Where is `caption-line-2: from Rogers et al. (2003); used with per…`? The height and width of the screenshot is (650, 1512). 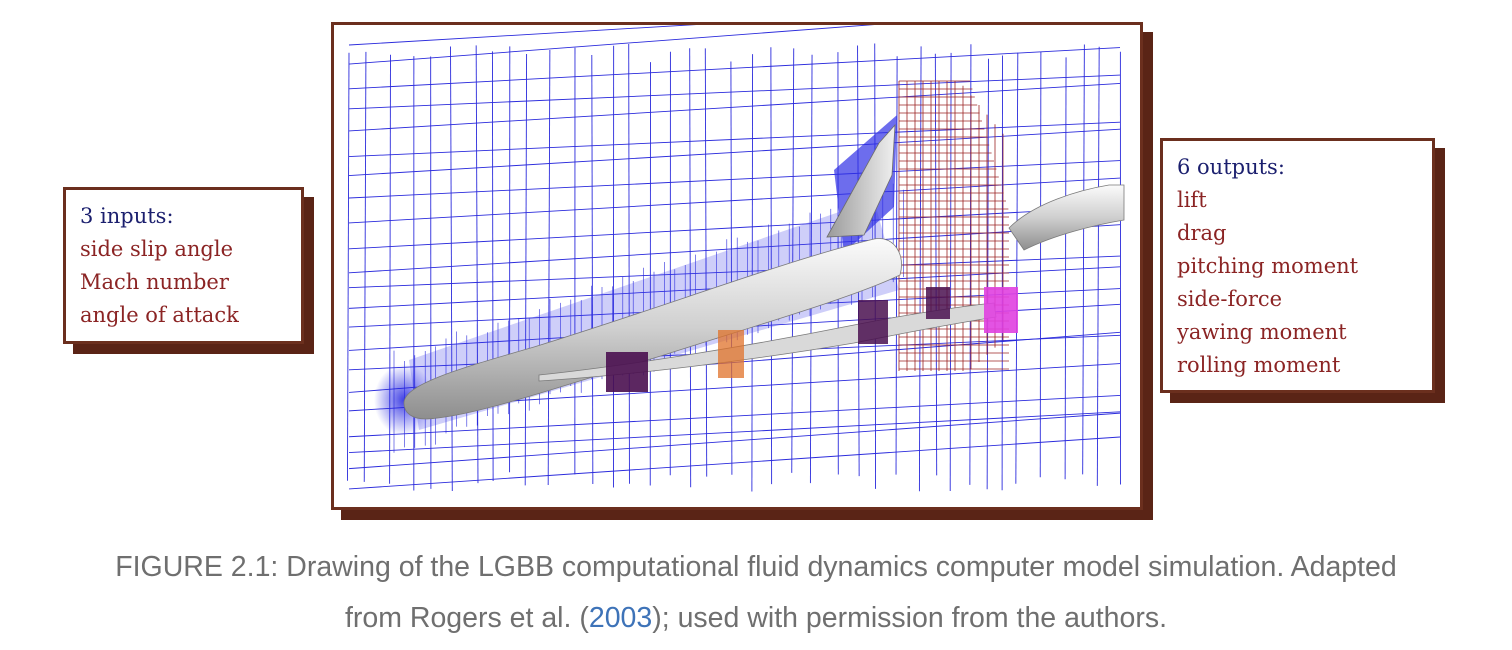
caption-line-2: from Rogers et al. (2003); used with per… is located at coordinates (756, 618).